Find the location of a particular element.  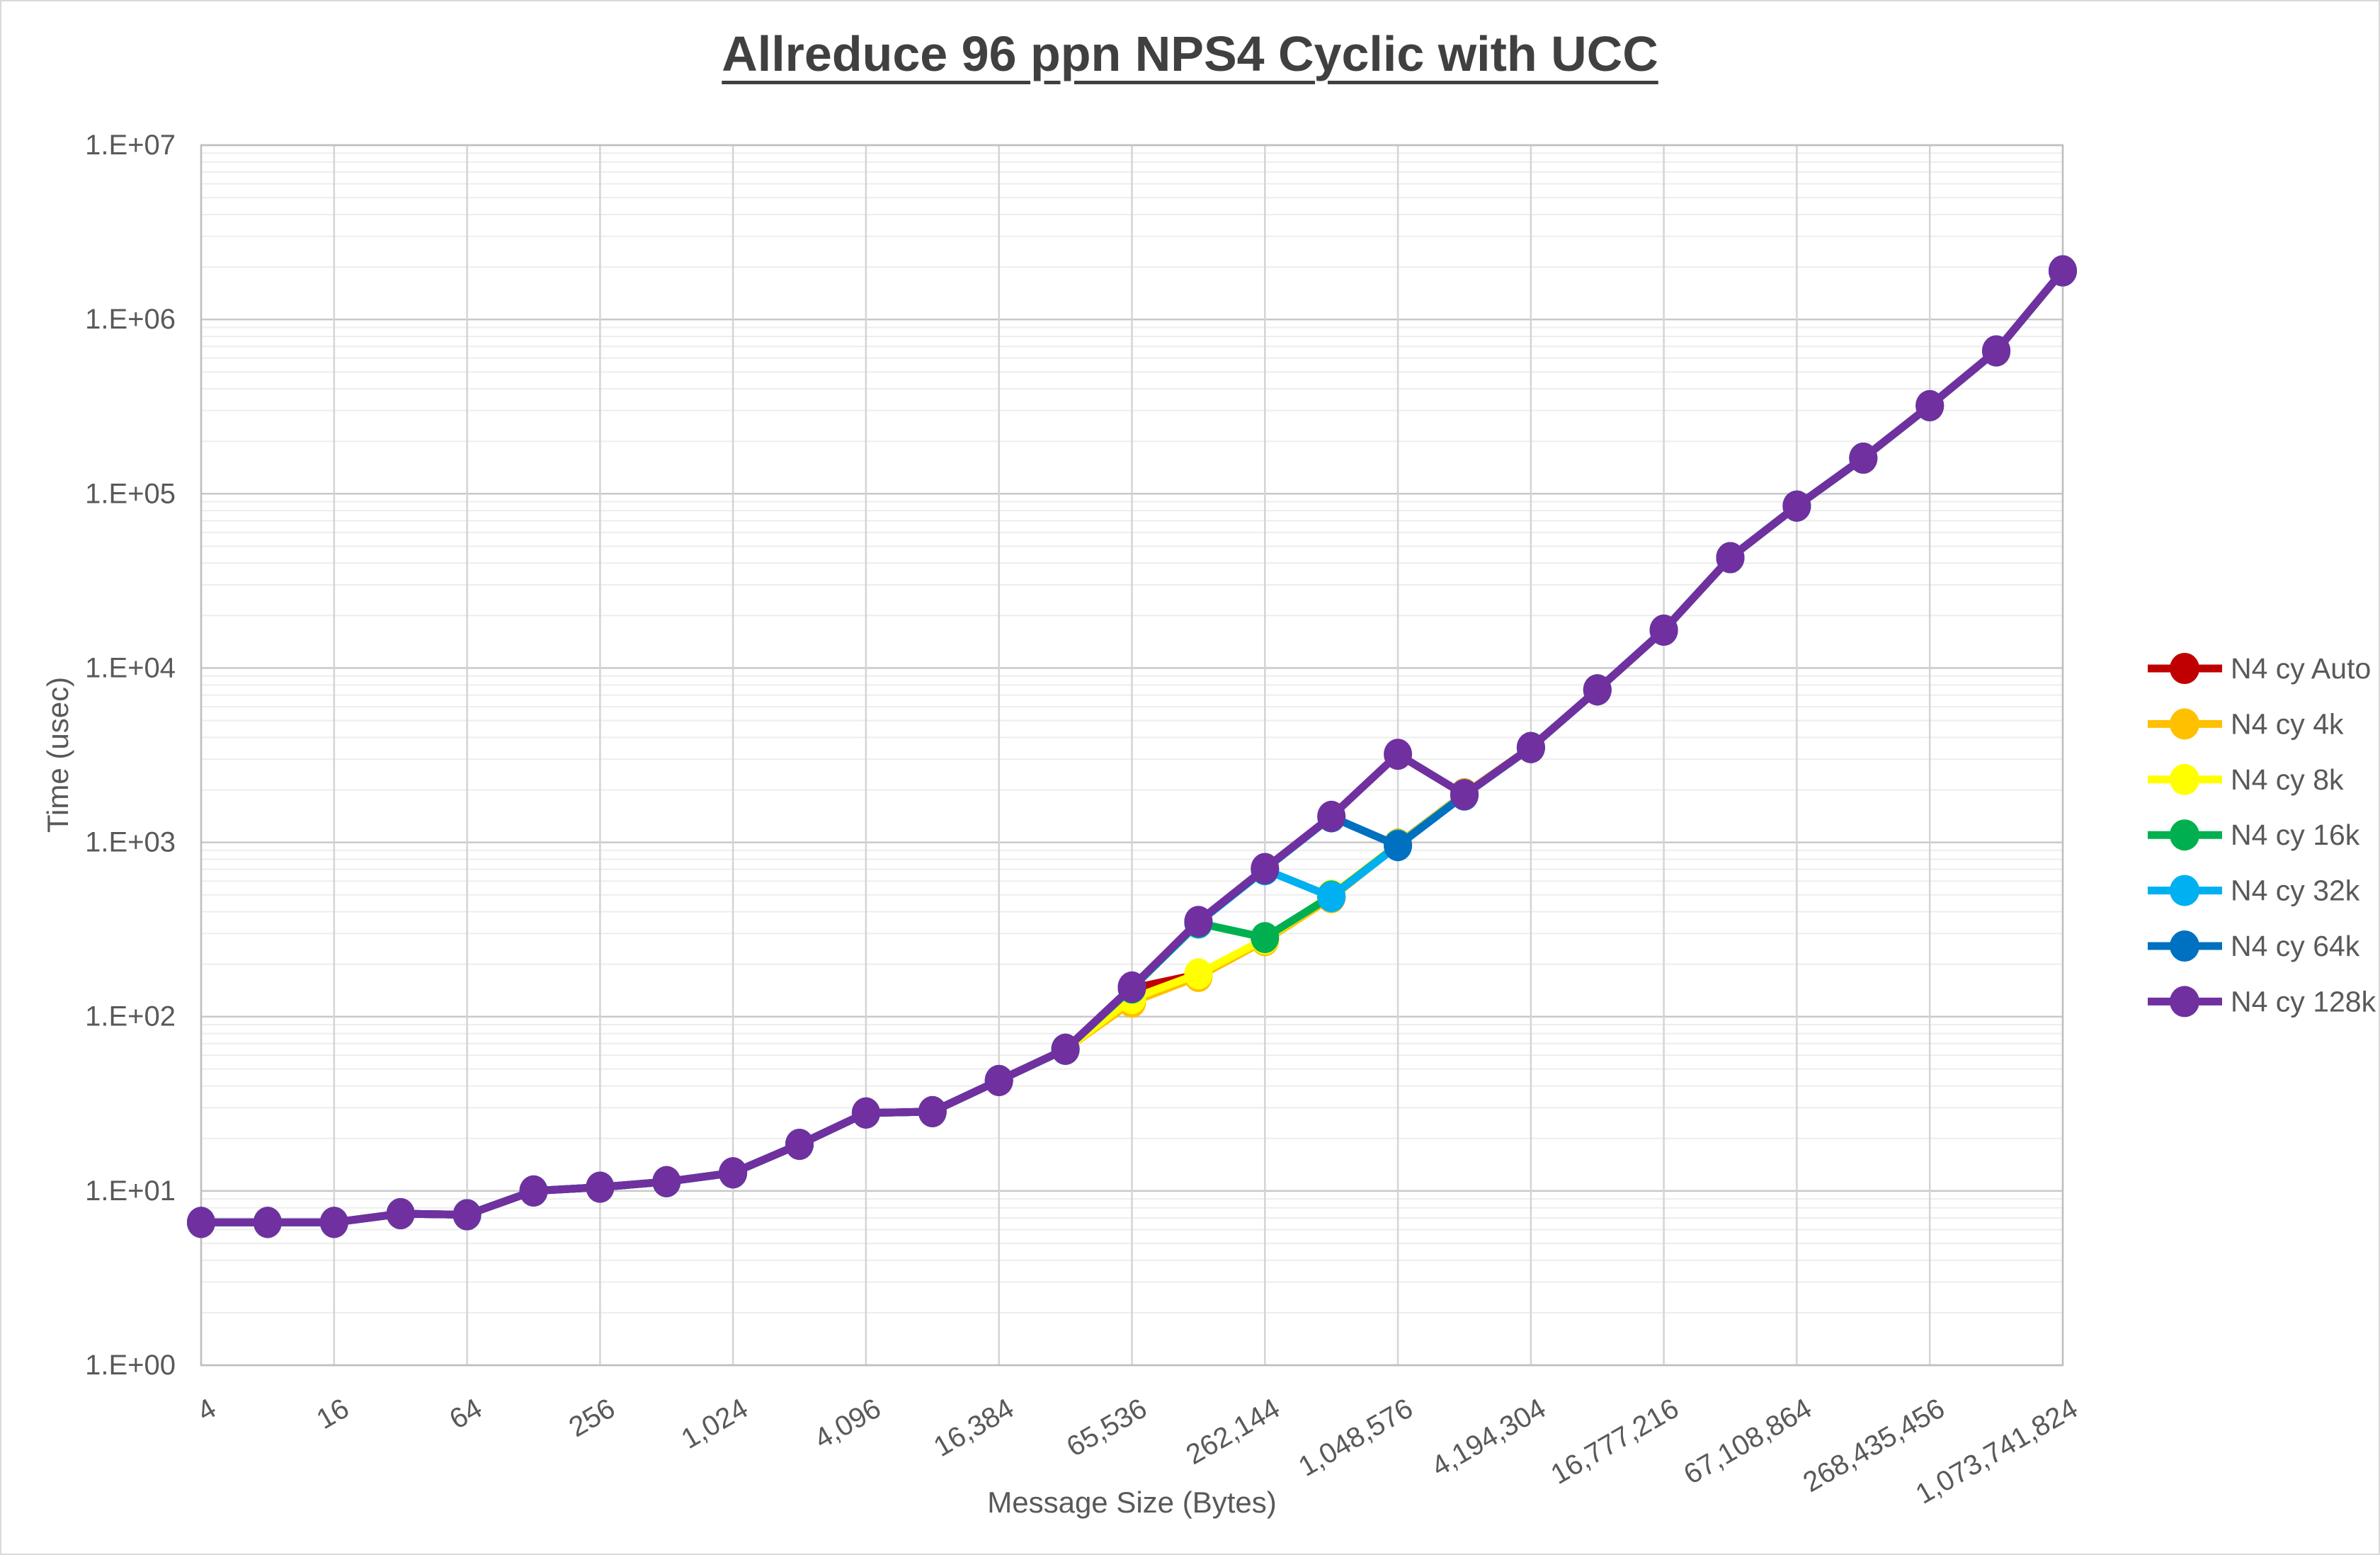

y-tick-label: 1.E+02 is located at coordinates (130, 1017).